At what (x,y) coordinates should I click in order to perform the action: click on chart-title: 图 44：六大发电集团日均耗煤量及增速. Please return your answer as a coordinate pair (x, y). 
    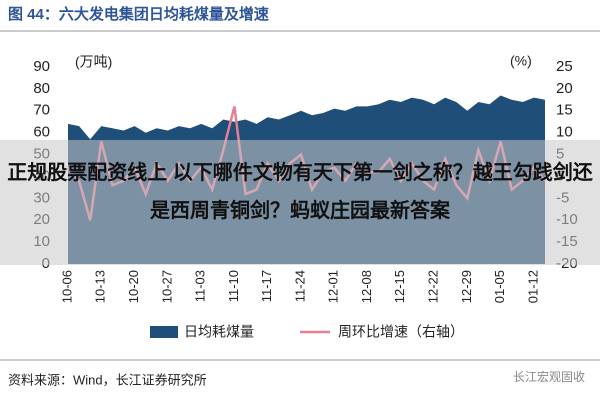
    Looking at the image, I should click on (138, 14).